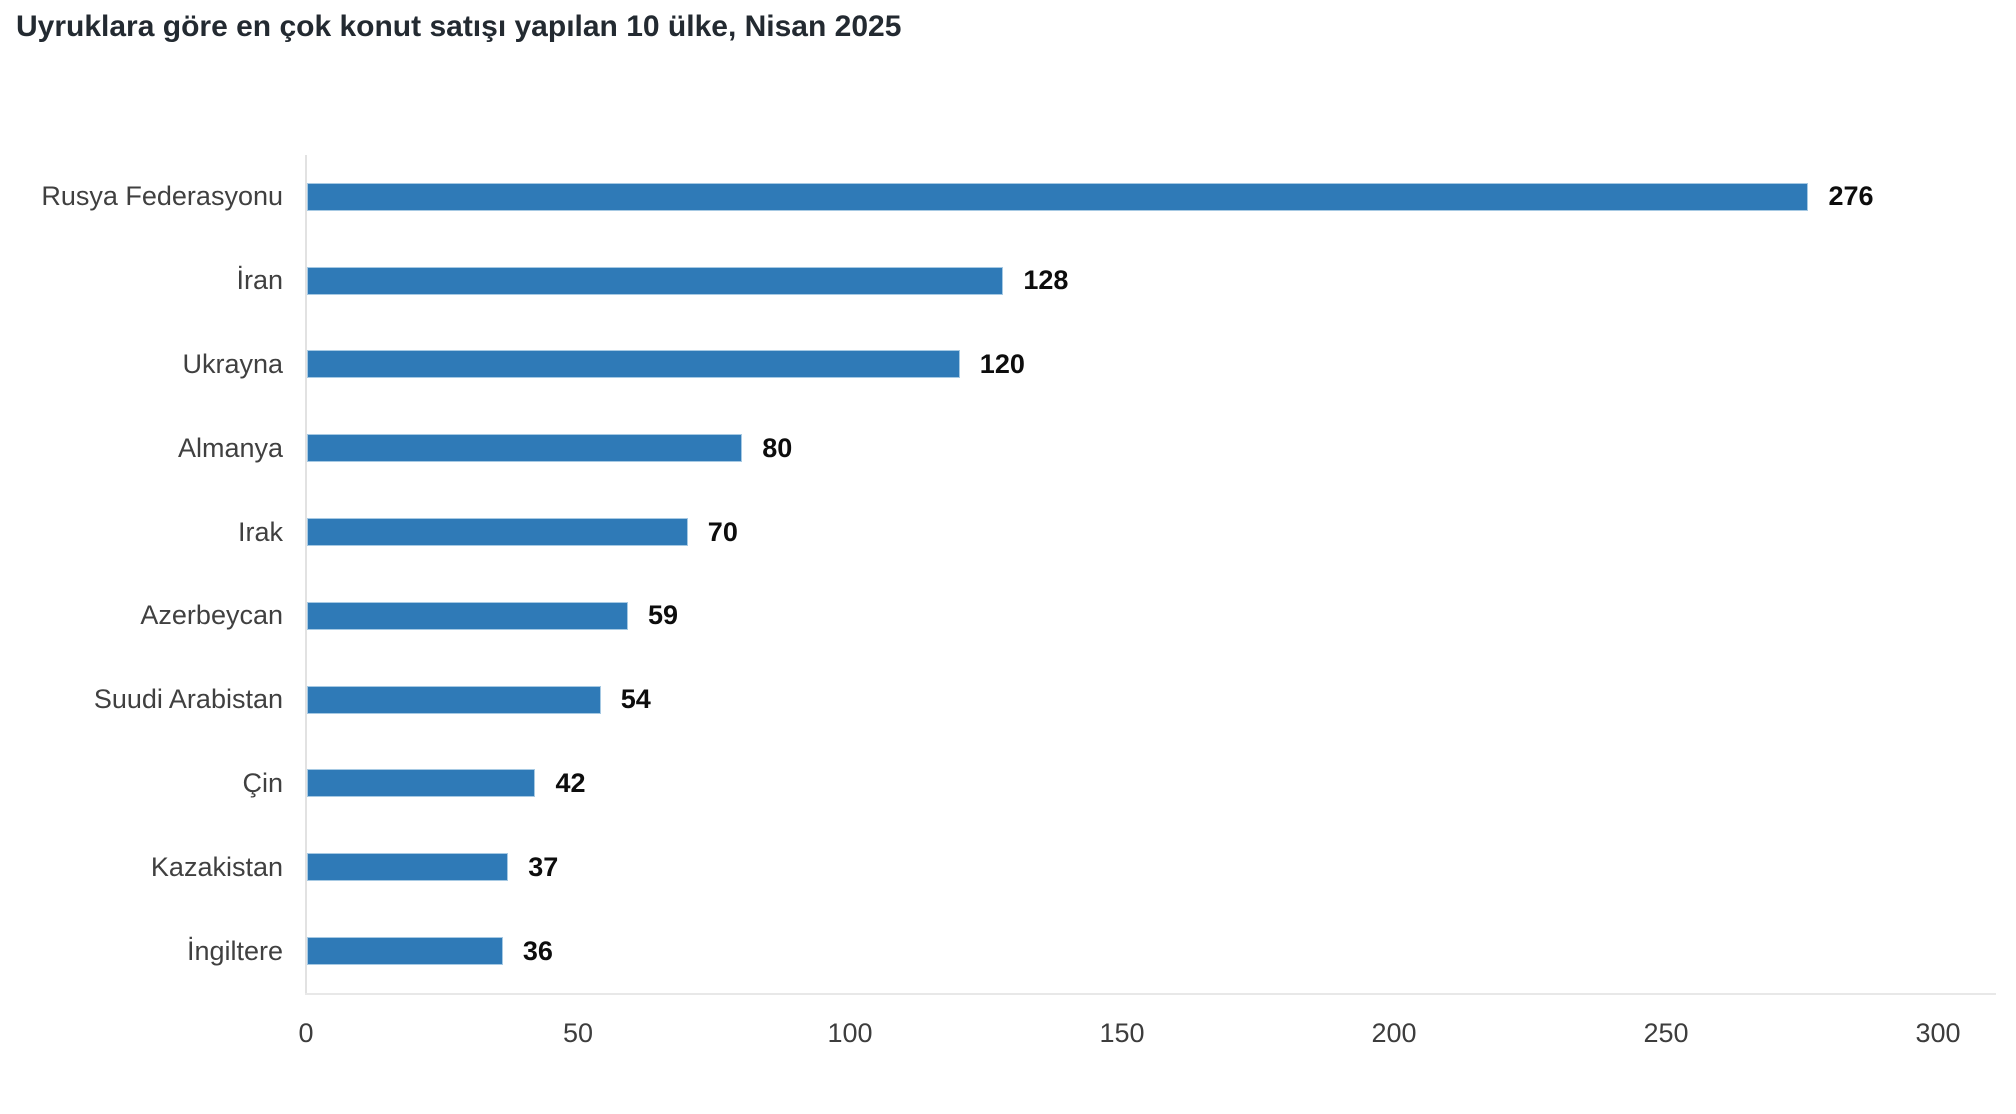 The width and height of the screenshot is (2016, 1114). What do you see at coordinates (232, 363) in the screenshot?
I see `category-label: Ukrayna` at bounding box center [232, 363].